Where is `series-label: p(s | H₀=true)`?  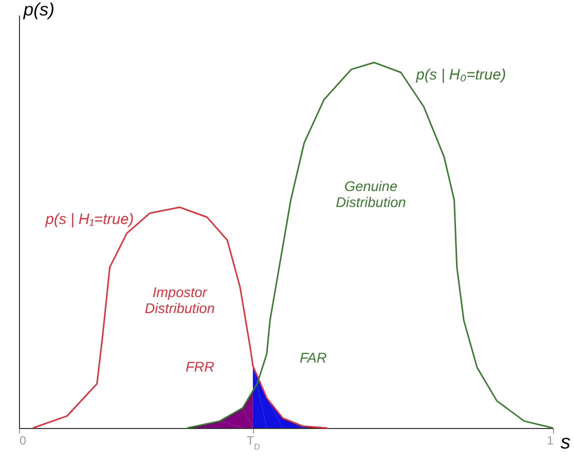
series-label: p(s | H₀=true) is located at coordinates (460, 75).